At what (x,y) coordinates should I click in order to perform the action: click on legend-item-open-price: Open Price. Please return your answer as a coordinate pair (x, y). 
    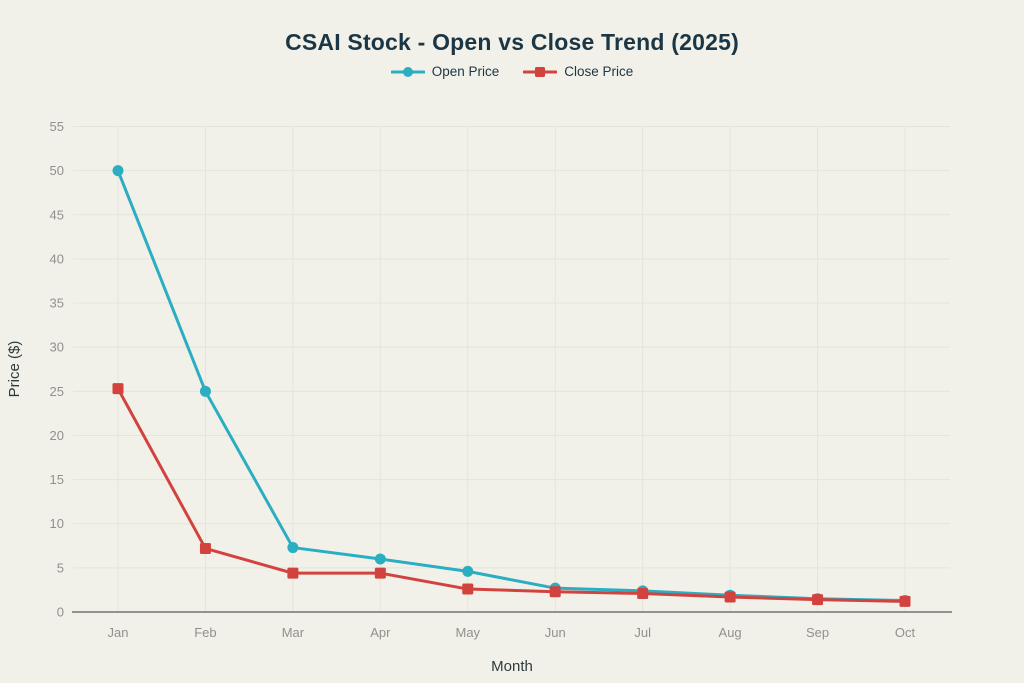
    Looking at the image, I should click on (445, 71).